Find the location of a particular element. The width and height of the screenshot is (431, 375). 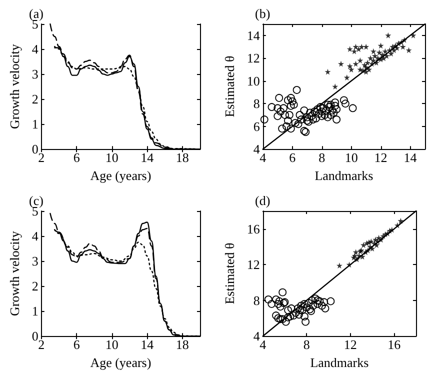

x-tick-label: 16 is located at coordinates (395, 344).